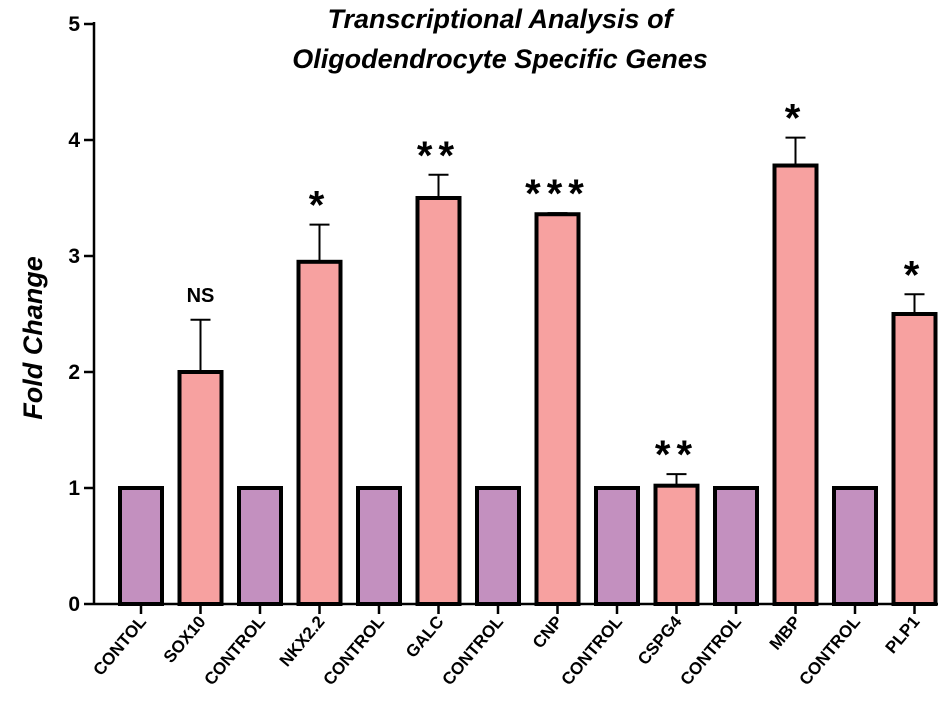  Describe the element at coordinates (74, 24) in the screenshot. I see `y-tick-label: 5` at that location.